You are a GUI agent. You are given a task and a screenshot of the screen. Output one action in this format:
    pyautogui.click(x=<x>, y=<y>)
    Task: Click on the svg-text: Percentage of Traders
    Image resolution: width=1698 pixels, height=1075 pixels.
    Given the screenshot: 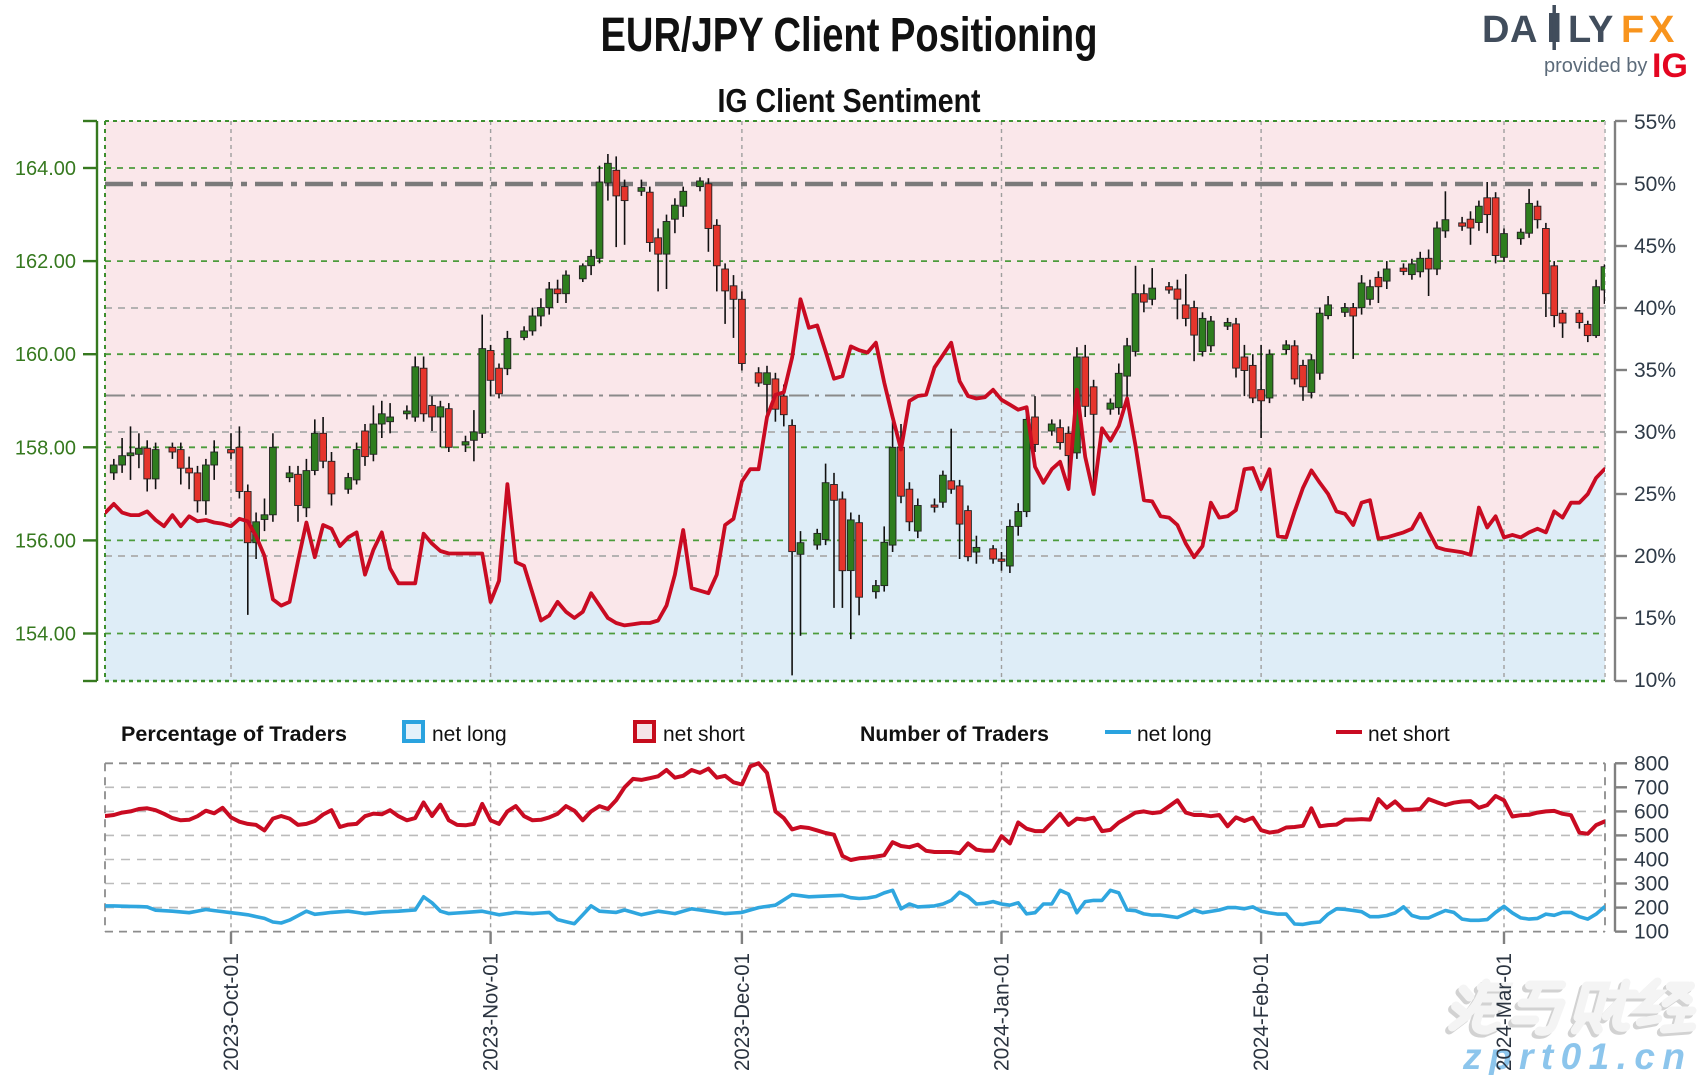 What is the action you would take?
    pyautogui.click(x=234, y=734)
    